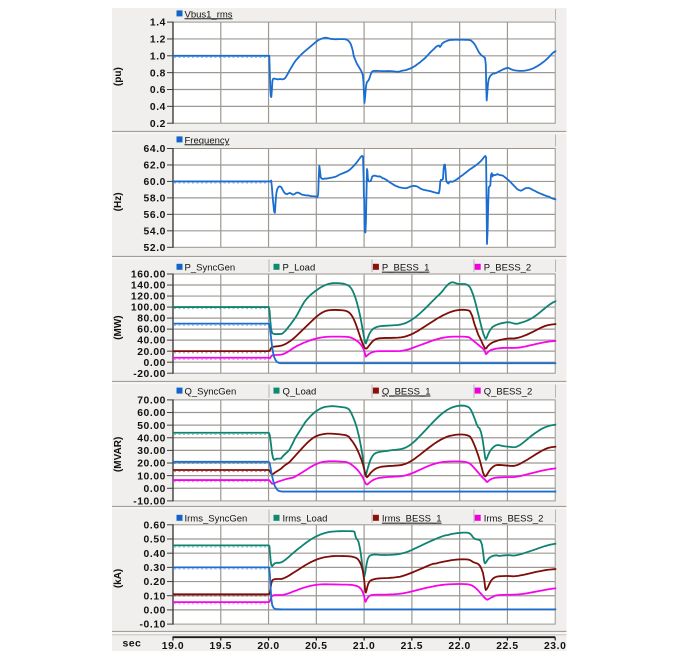 The height and width of the screenshot is (651, 680). Describe the element at coordinates (149, 374) in the screenshot. I see `svg-text: -20.00` at that location.